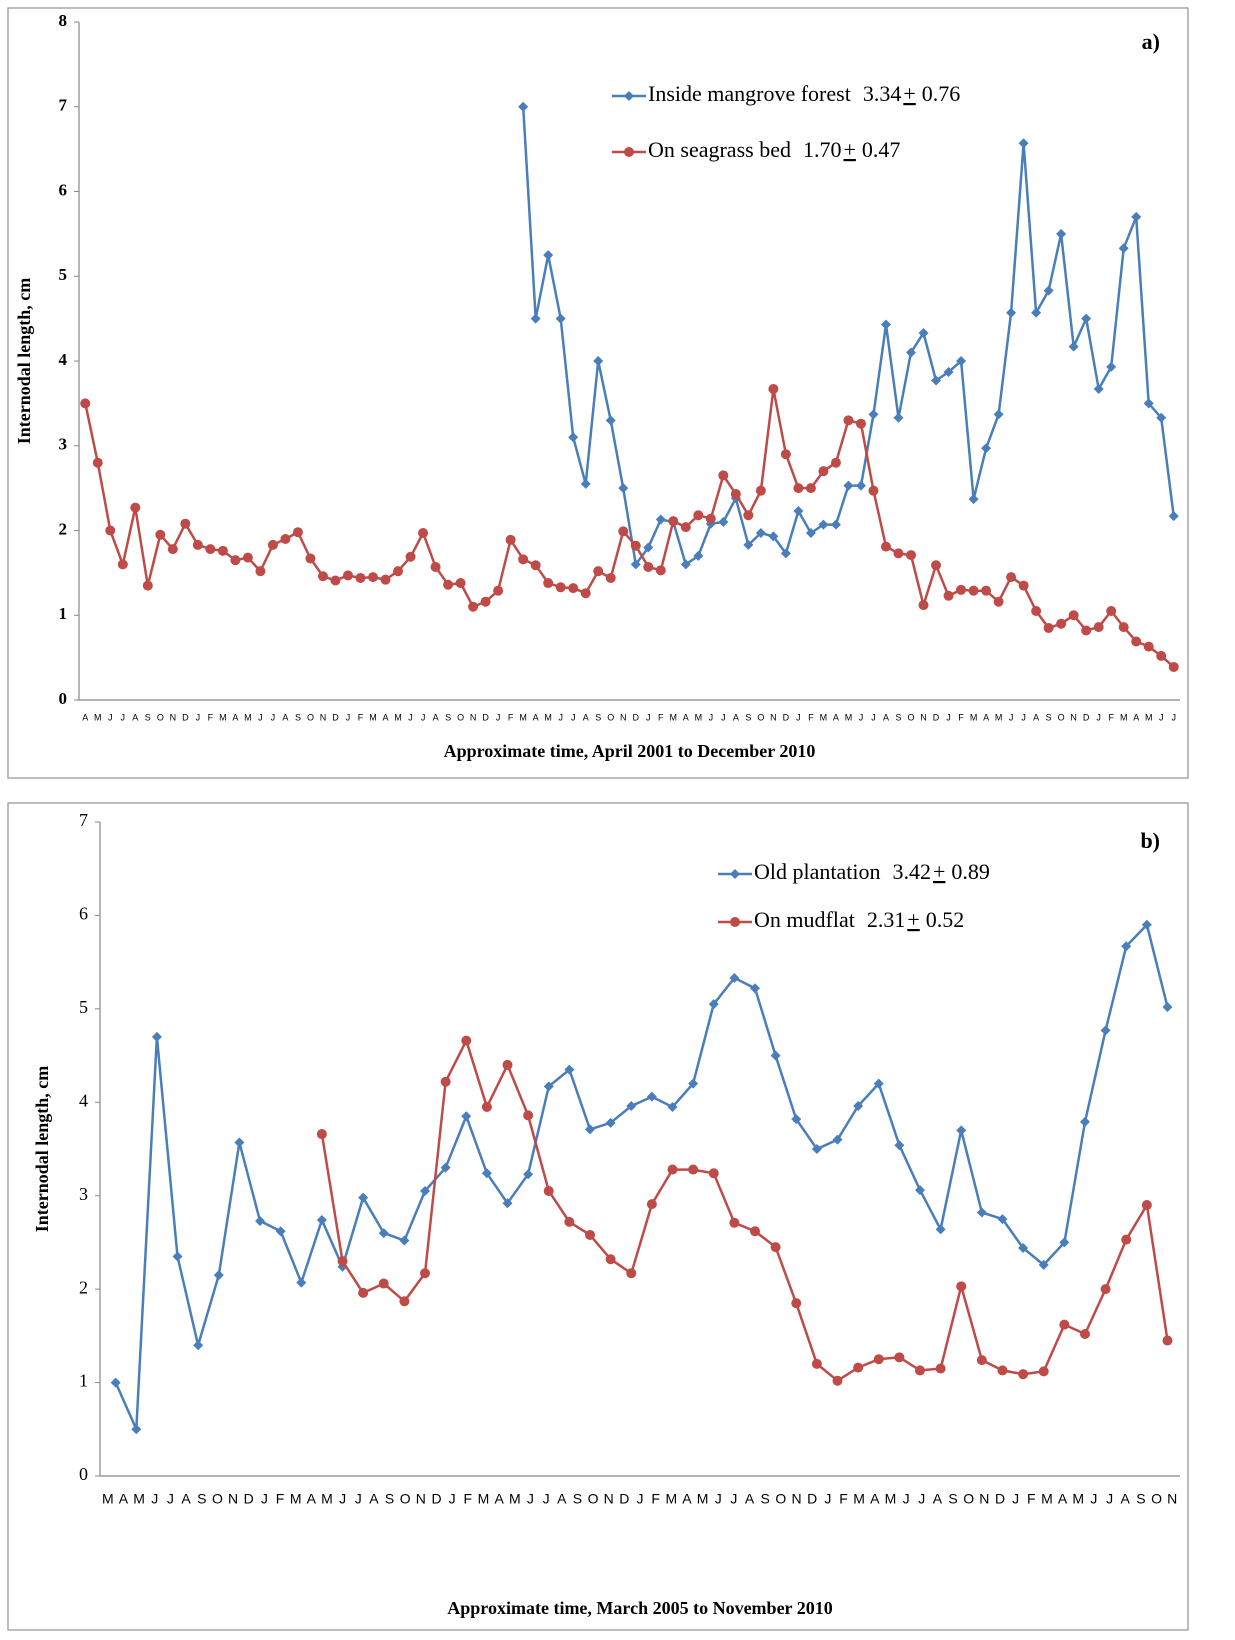  What do you see at coordinates (83, 1474) in the screenshot?
I see `y-tick-label: 0` at bounding box center [83, 1474].